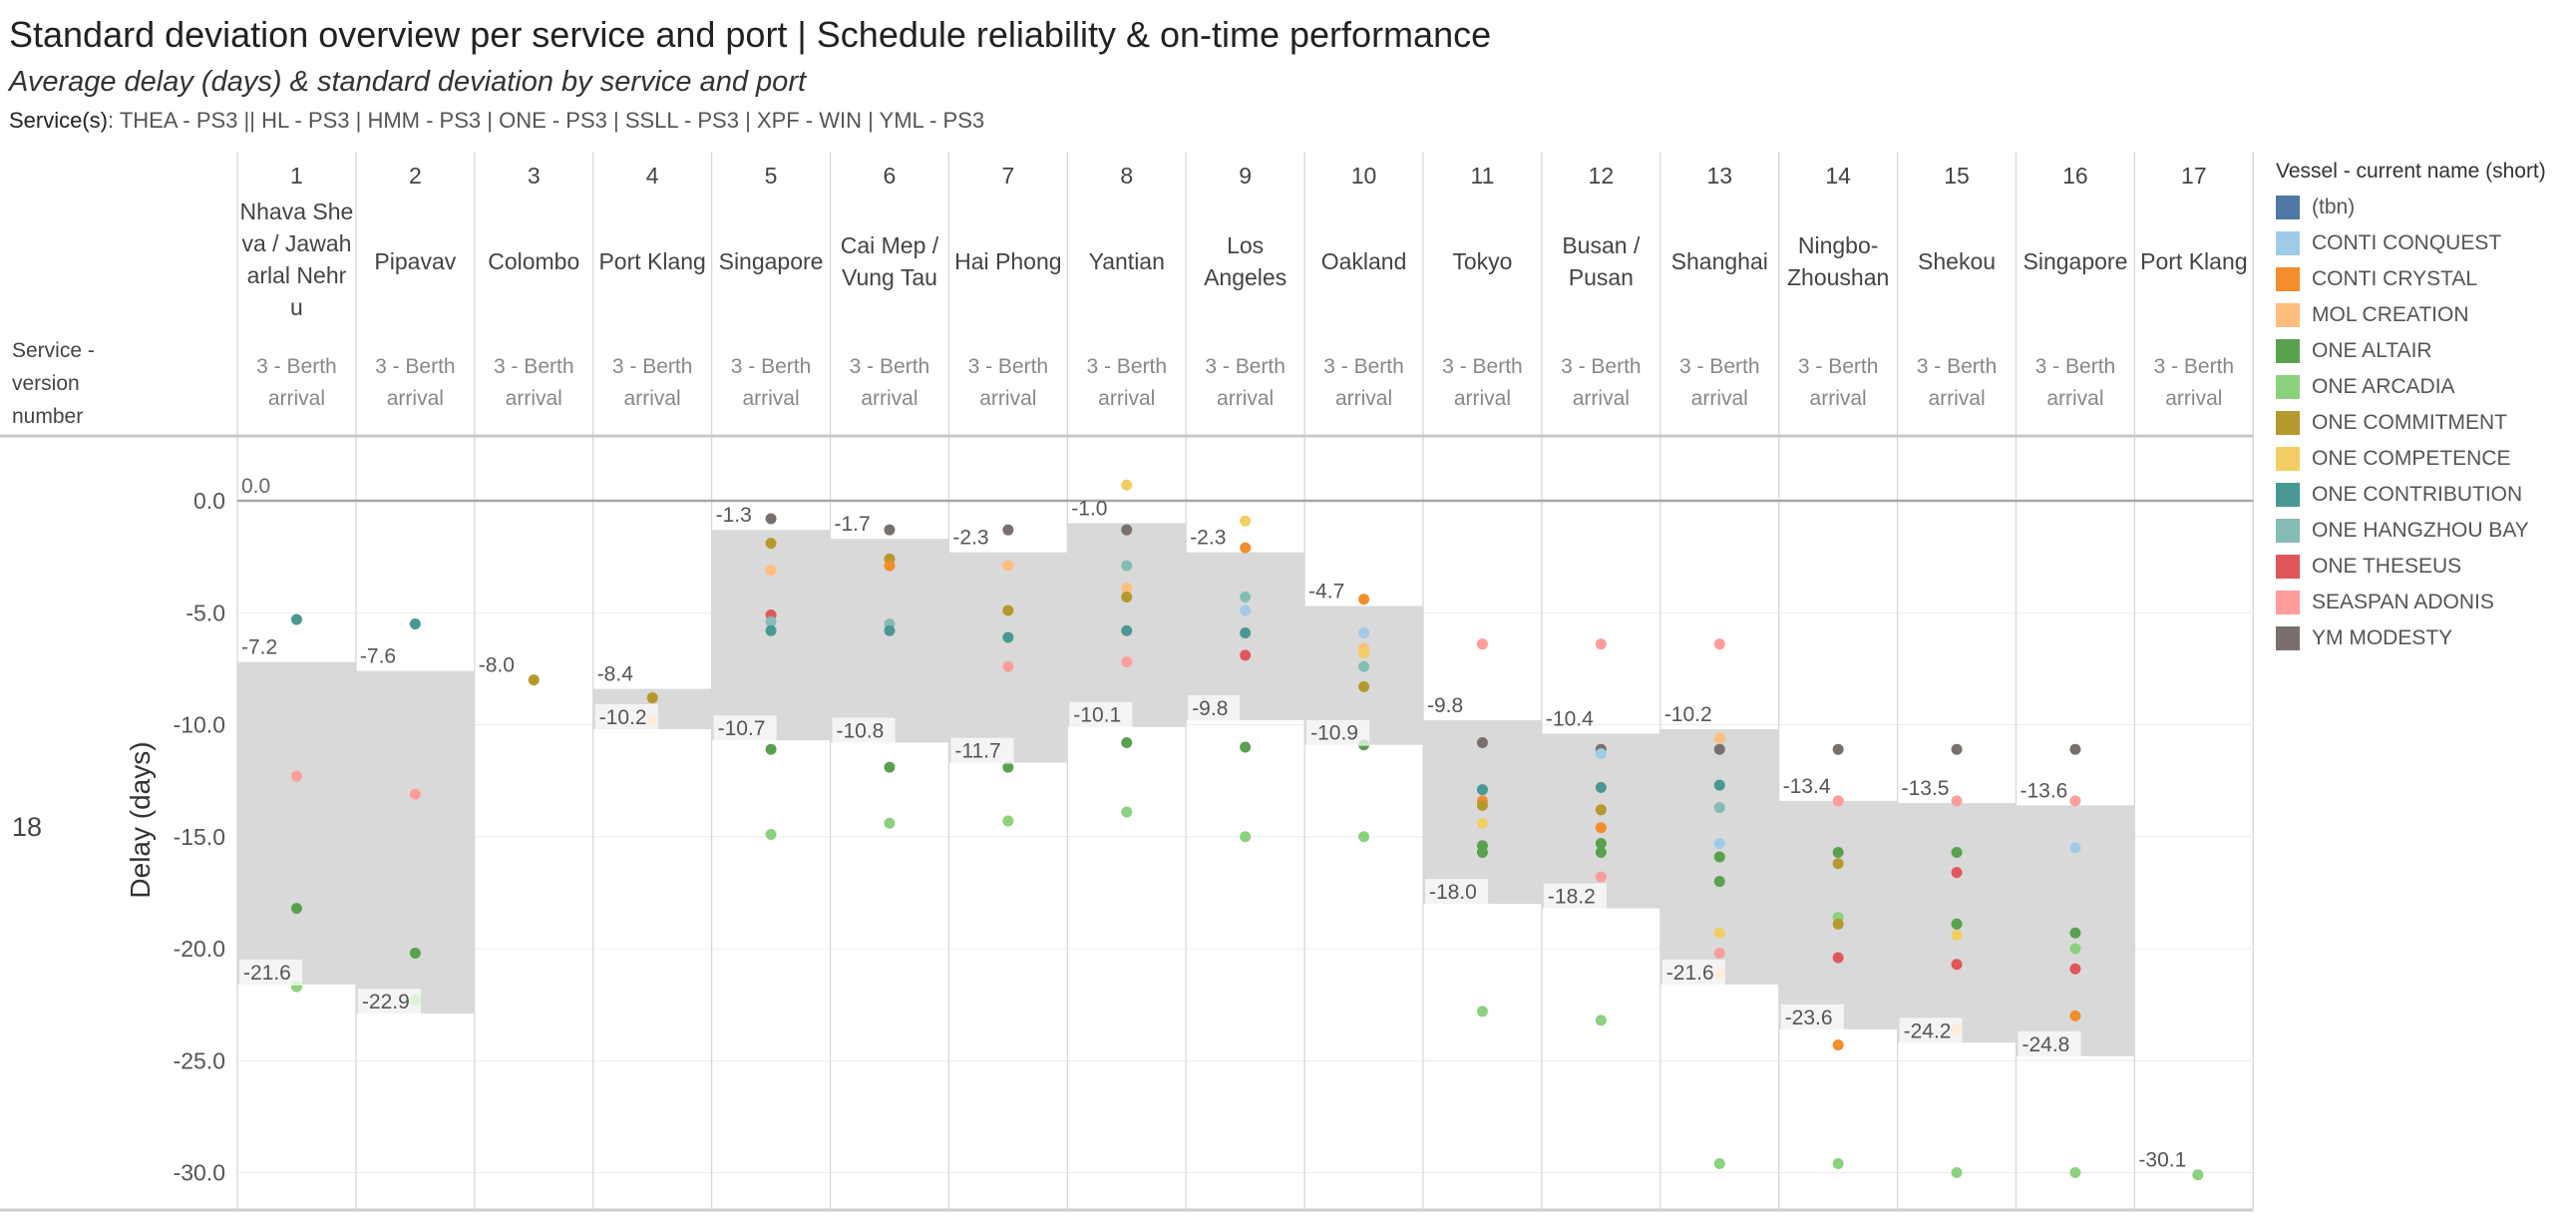 This screenshot has width=2576, height=1216. I want to click on legend-item: (tbn), so click(2426, 208).